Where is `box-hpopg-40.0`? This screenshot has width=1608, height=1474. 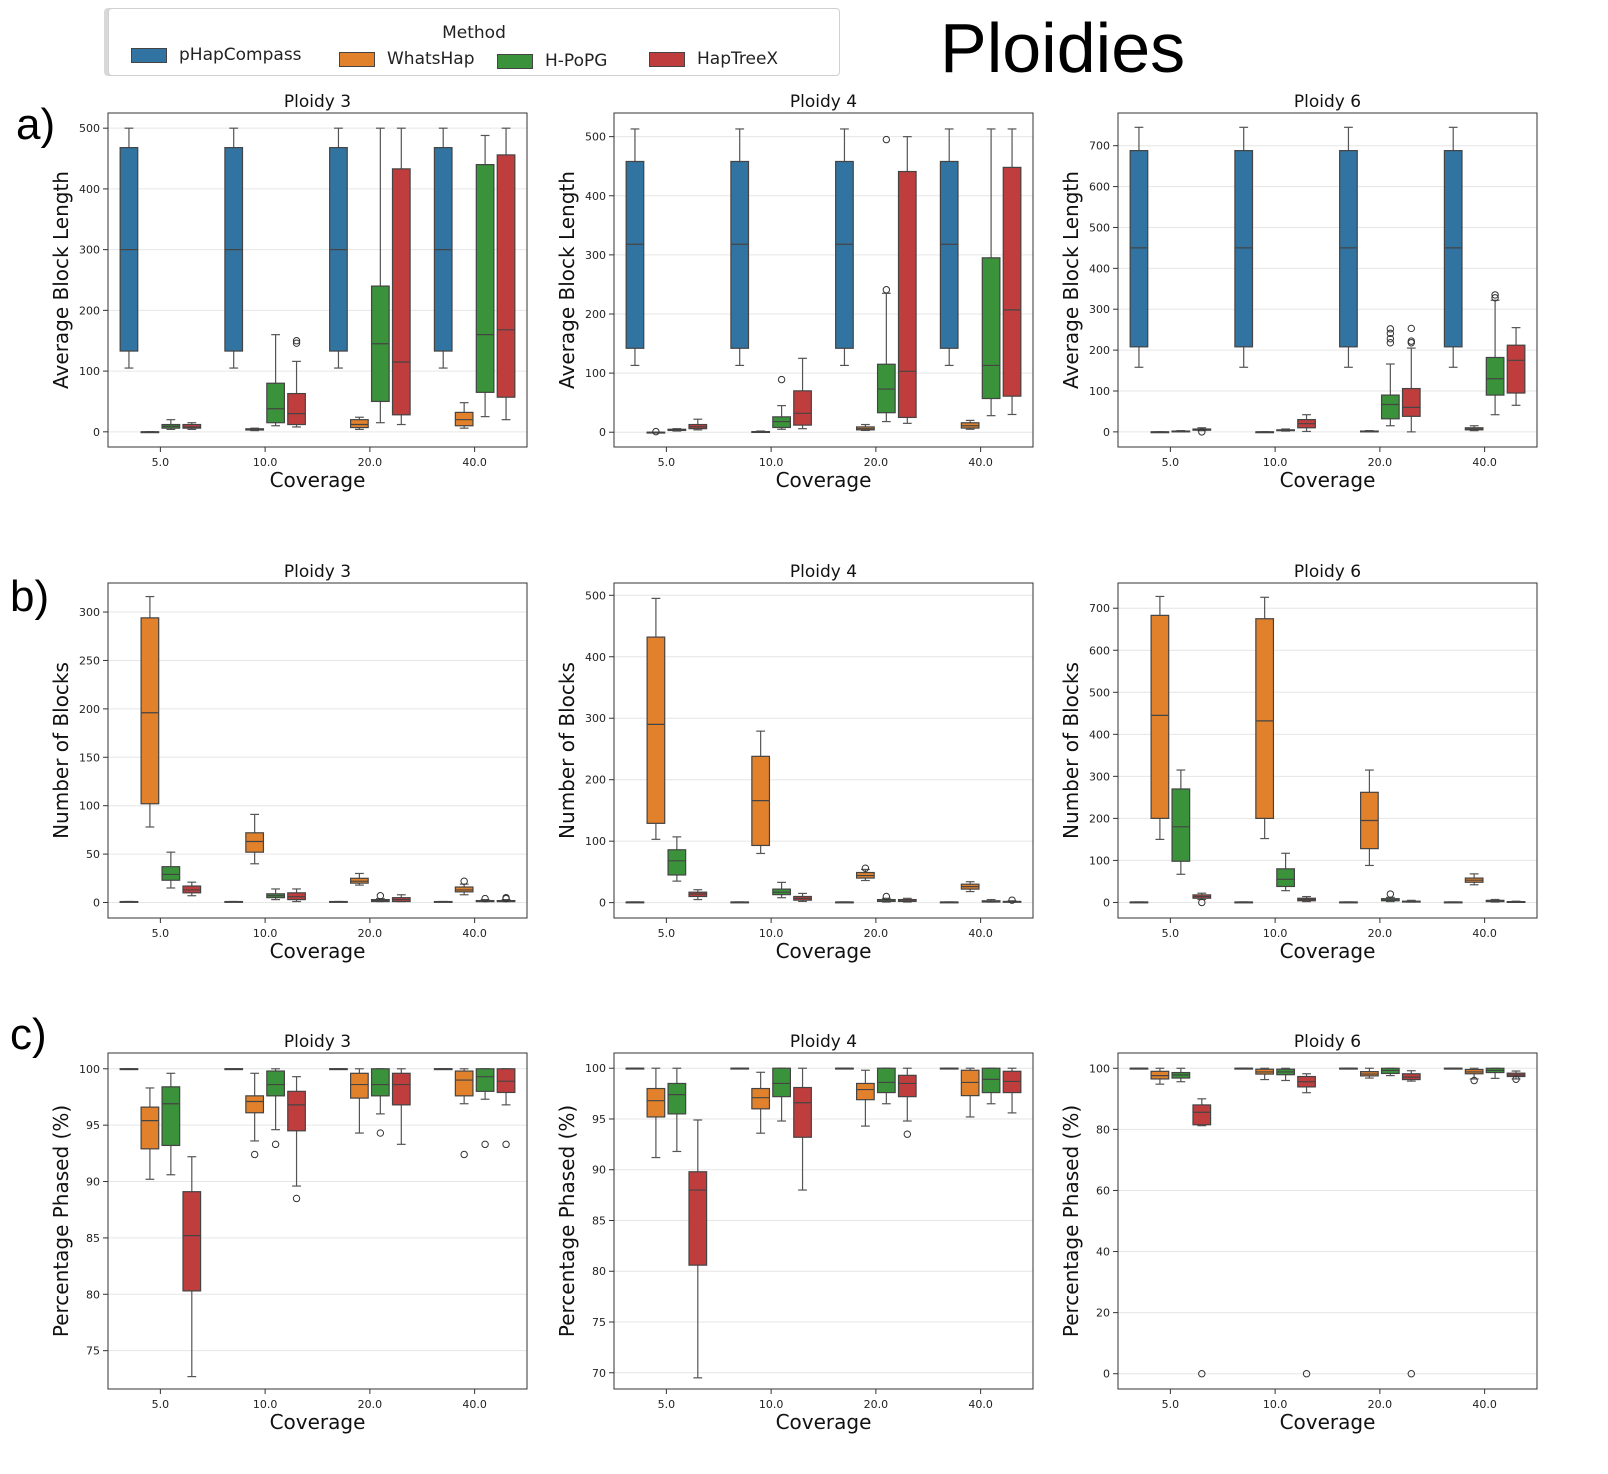 box-hpopg-40.0 is located at coordinates (1495, 900).